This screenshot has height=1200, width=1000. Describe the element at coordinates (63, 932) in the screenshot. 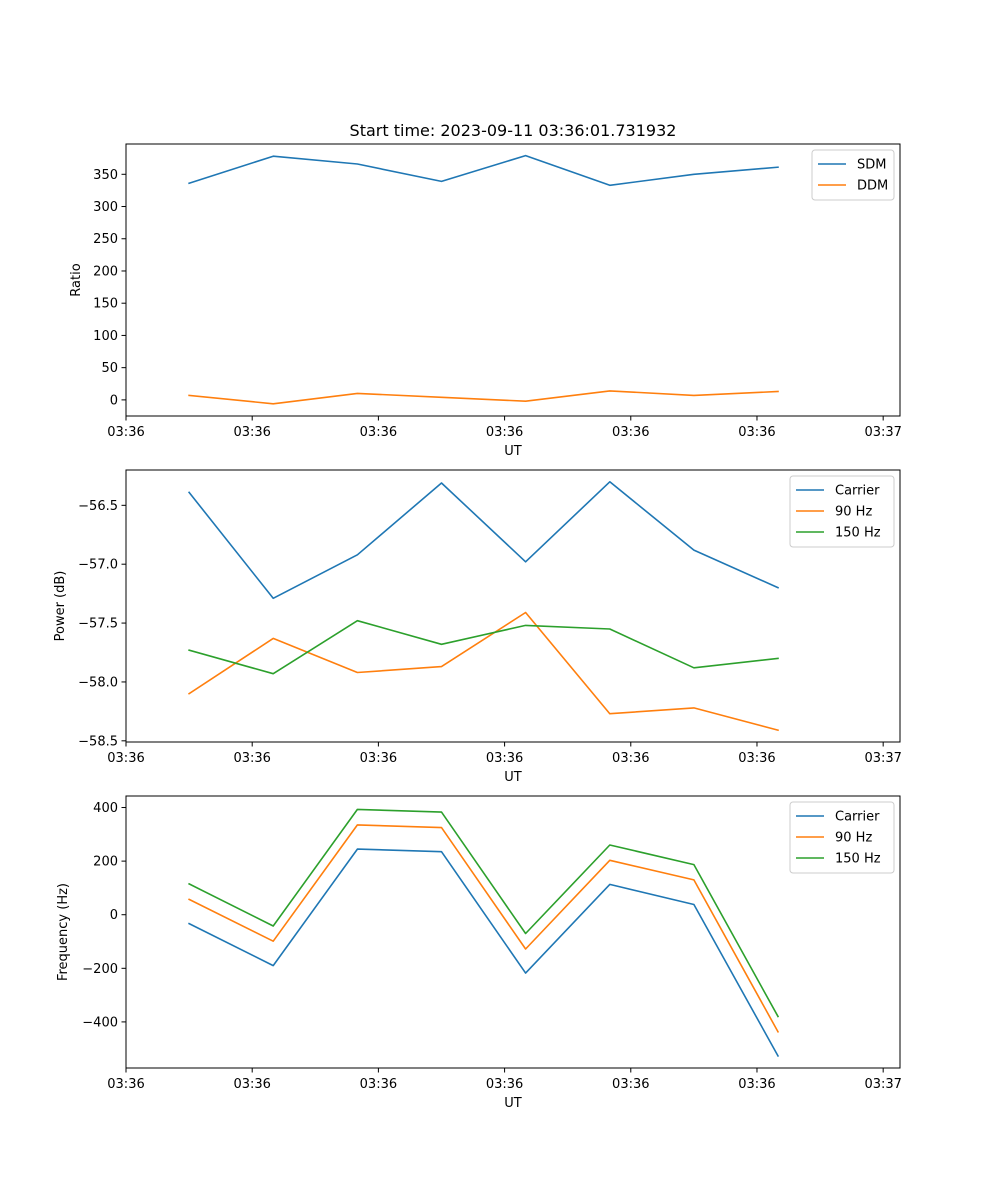

I see `y-axis-label: Frequency (Hz)` at that location.